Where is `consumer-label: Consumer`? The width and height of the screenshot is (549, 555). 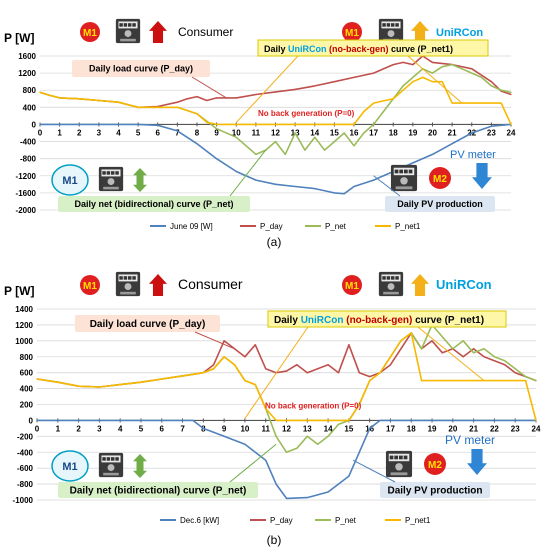 consumer-label: Consumer is located at coordinates (205, 32).